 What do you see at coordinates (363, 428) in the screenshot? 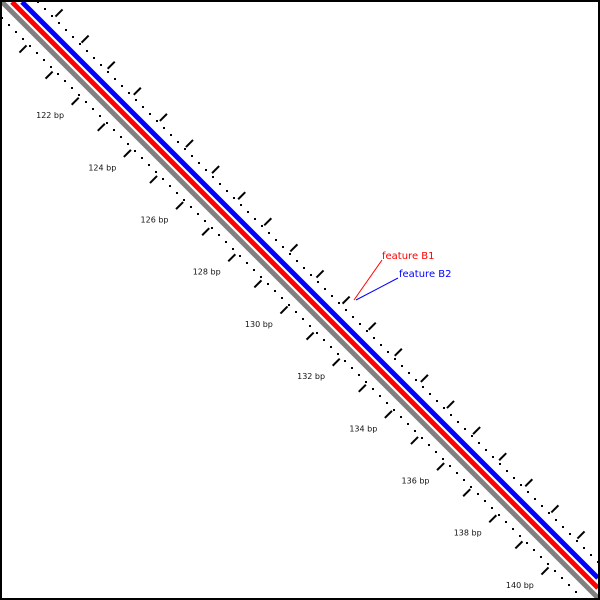
I see `bp-label: 134 bp` at bounding box center [363, 428].